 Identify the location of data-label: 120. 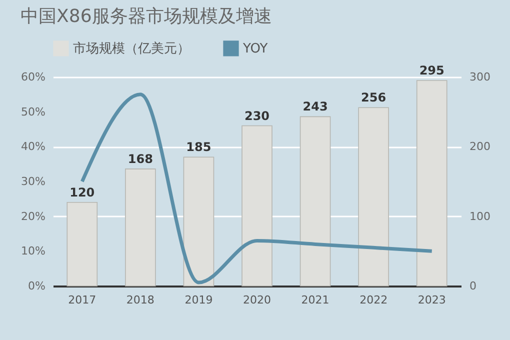
(82, 192).